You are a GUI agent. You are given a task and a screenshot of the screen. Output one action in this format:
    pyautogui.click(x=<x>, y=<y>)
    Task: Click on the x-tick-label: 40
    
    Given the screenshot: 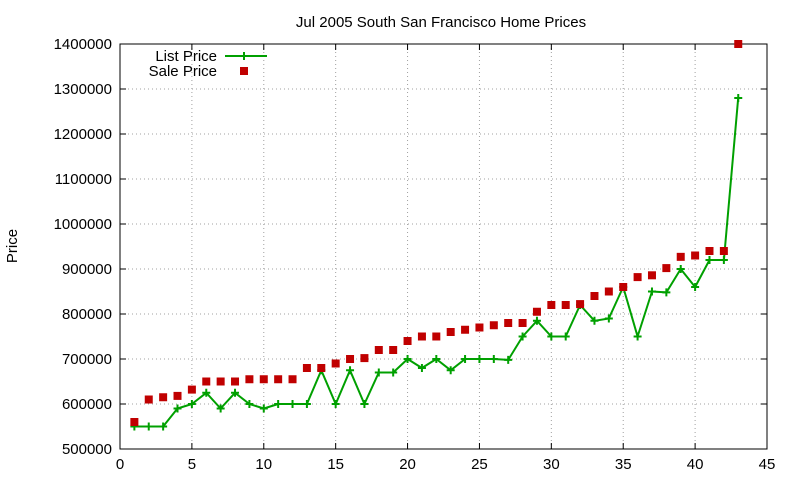 What is the action you would take?
    pyautogui.click(x=695, y=464)
    